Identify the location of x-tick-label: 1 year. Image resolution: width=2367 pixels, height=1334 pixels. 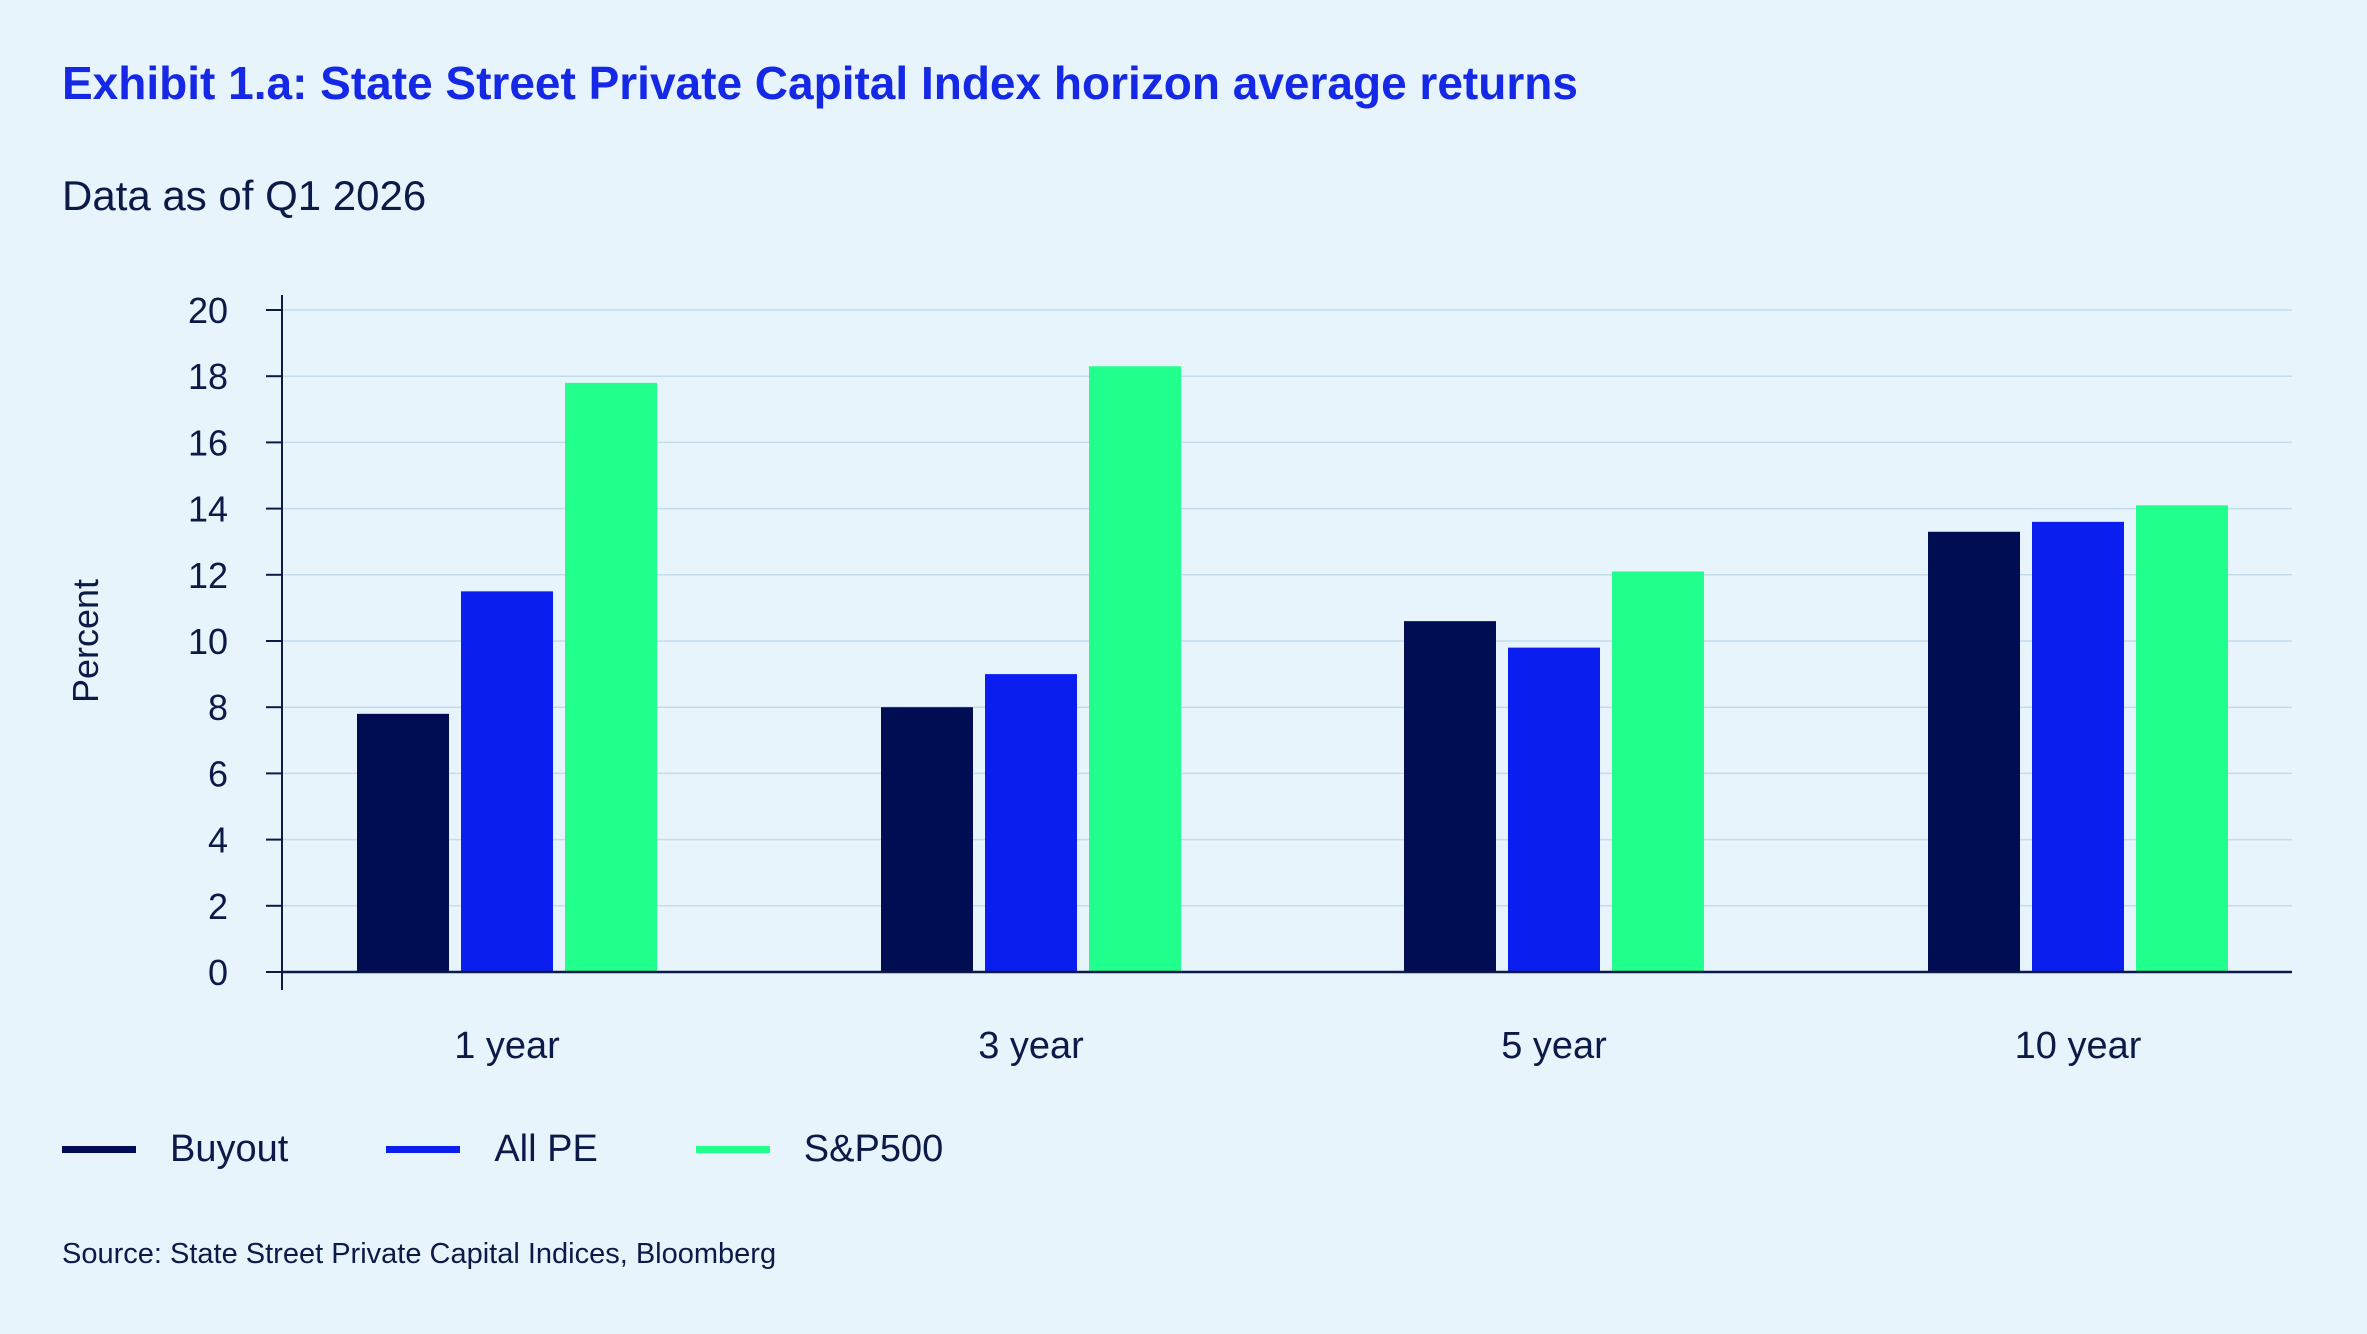
(507, 1046).